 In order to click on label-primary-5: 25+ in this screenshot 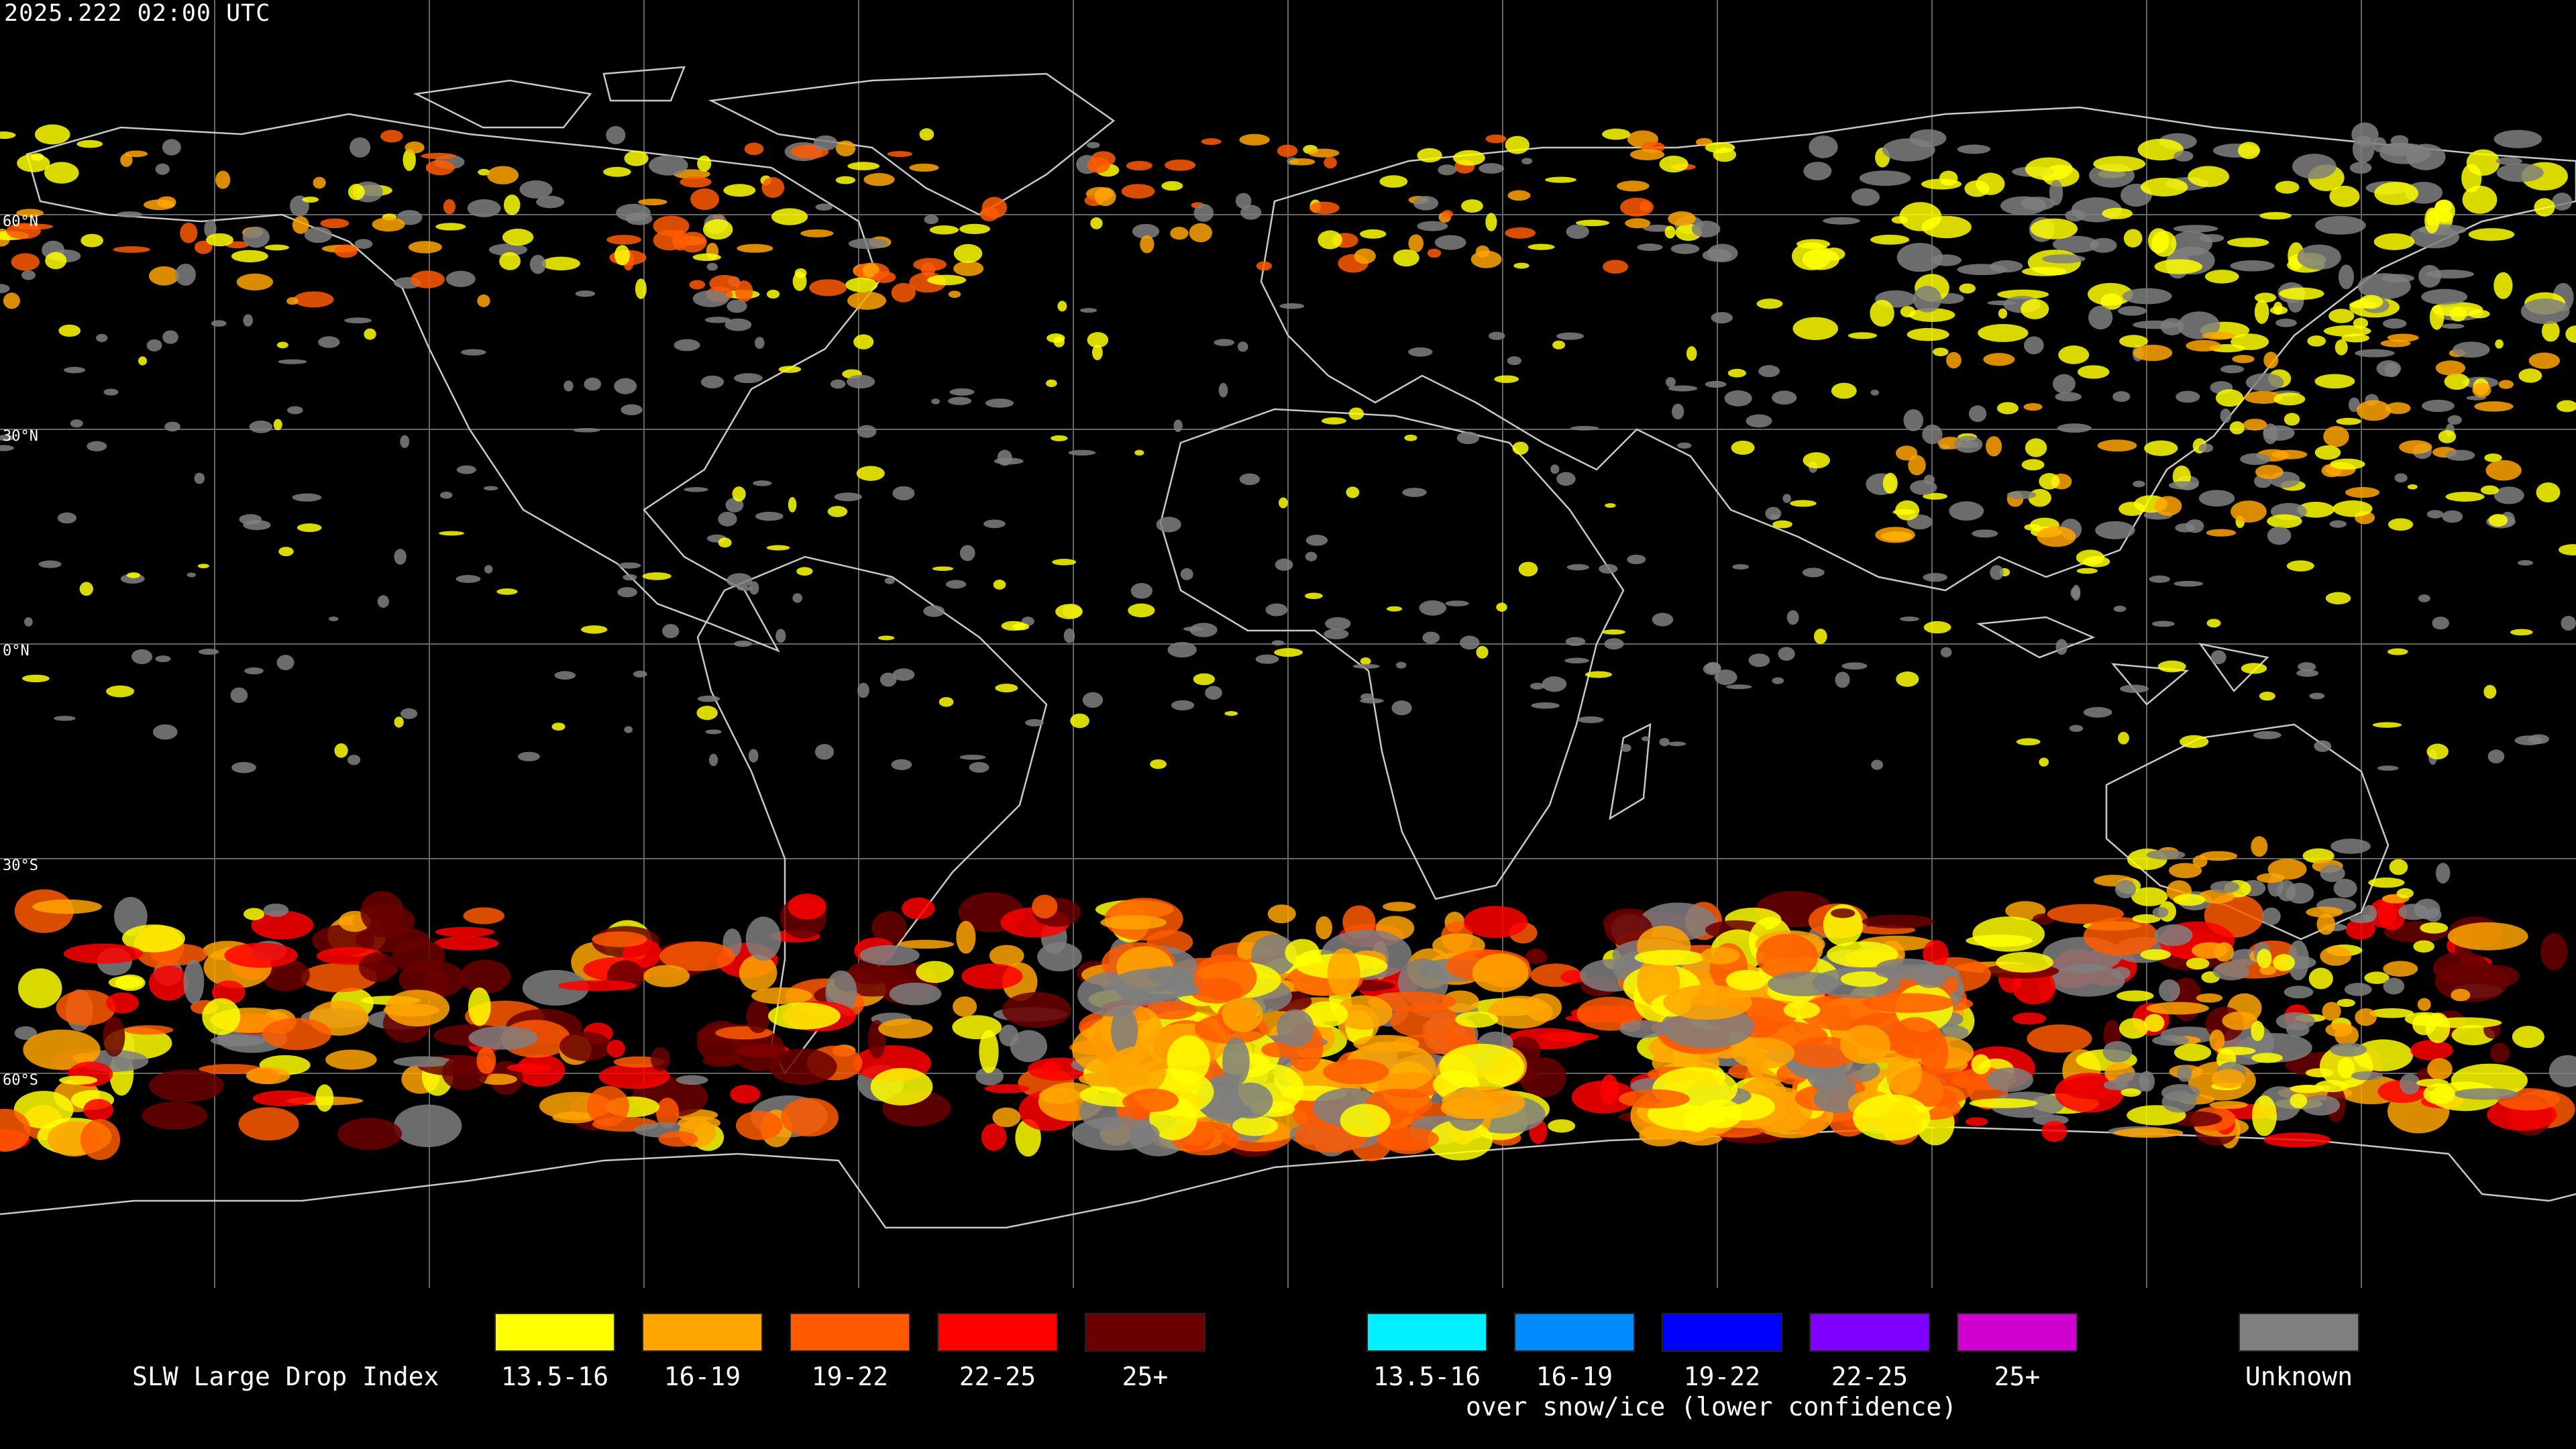, I will do `click(1145, 1376)`.